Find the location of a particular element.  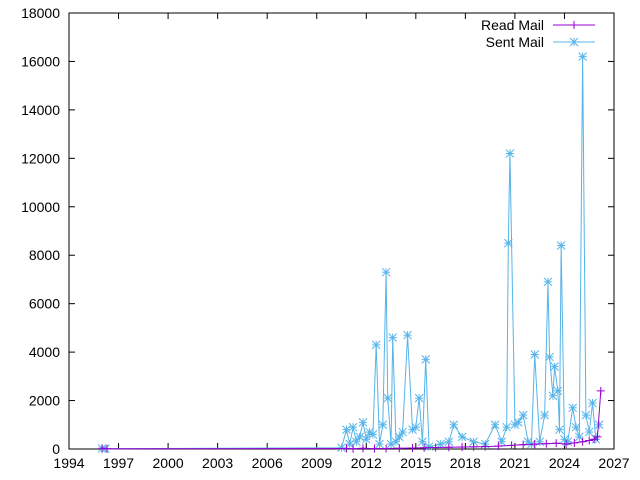

y-tick-label: 4000 is located at coordinates (44, 352).